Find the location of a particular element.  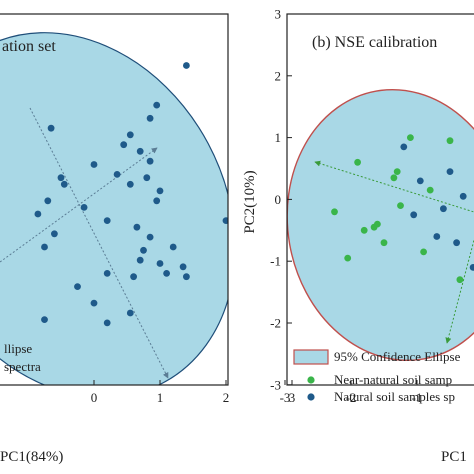

right-x-tick-label-0: -3 is located at coordinates (285, 397).